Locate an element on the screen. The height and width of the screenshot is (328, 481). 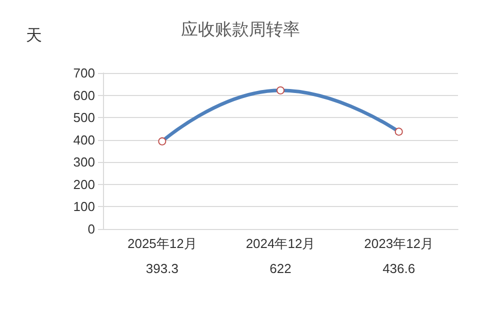
y-tick-label: 400 is located at coordinates (84, 140).